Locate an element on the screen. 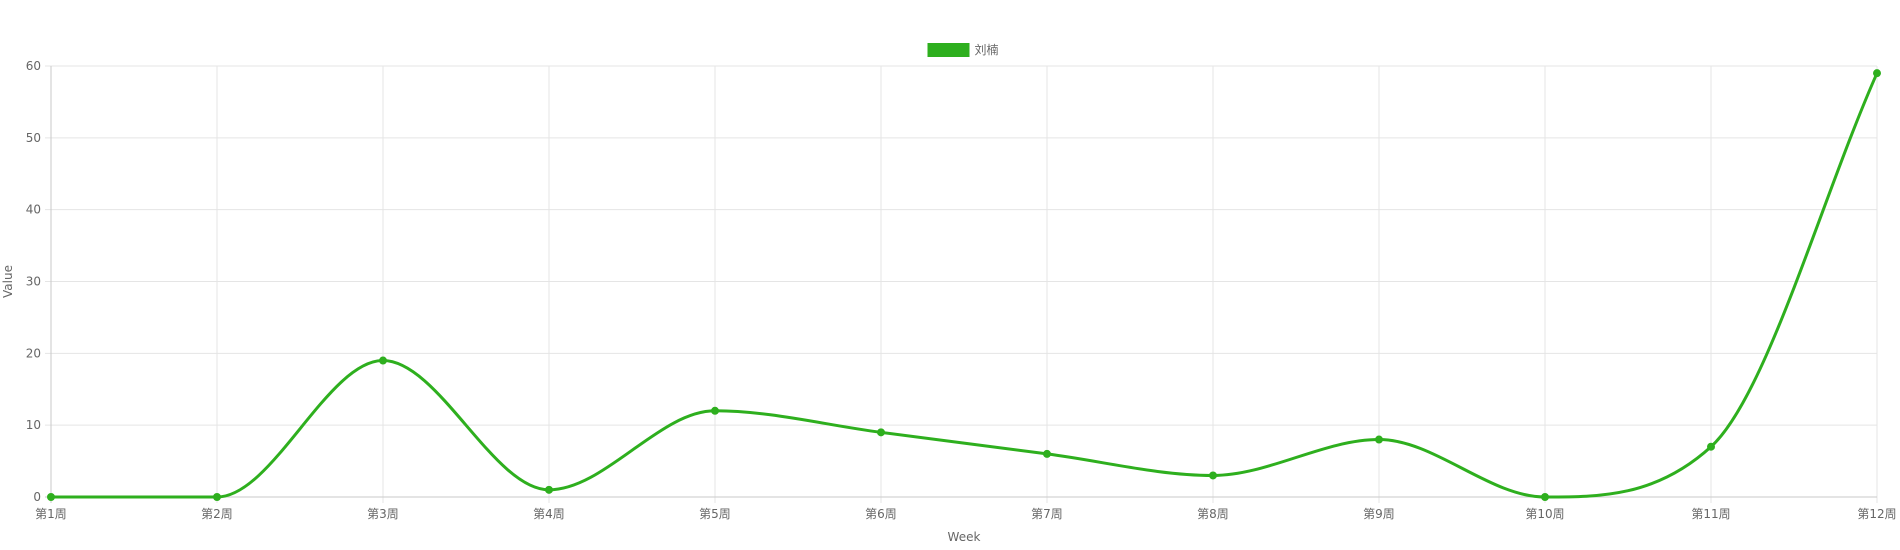 Image resolution: width=1900 pixels, height=550 pixels. x-tick-label: 第7周 is located at coordinates (1047, 514).